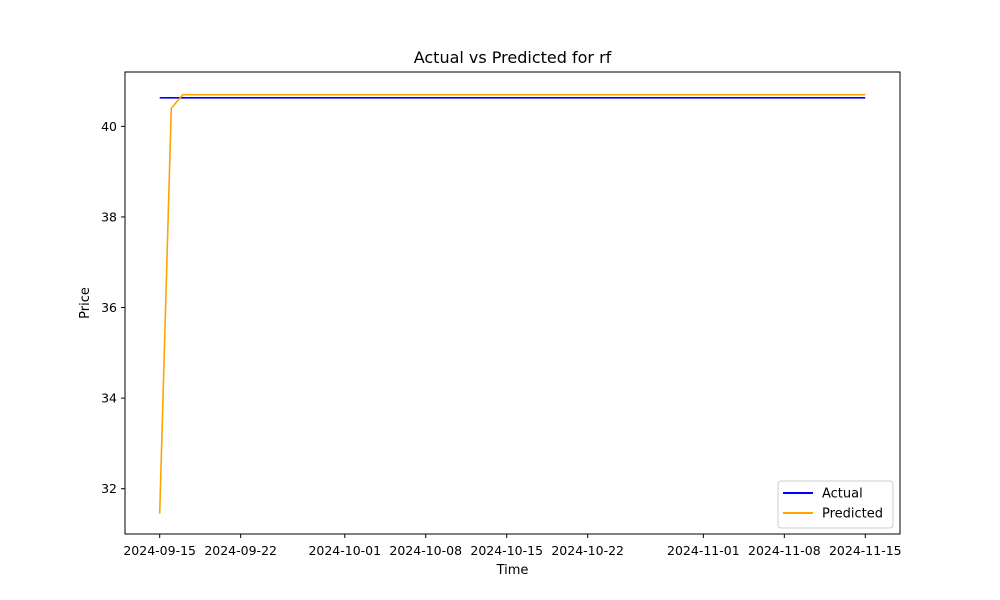 The height and width of the screenshot is (600, 1000). Describe the element at coordinates (109, 488) in the screenshot. I see `y-tick-label: 32` at that location.